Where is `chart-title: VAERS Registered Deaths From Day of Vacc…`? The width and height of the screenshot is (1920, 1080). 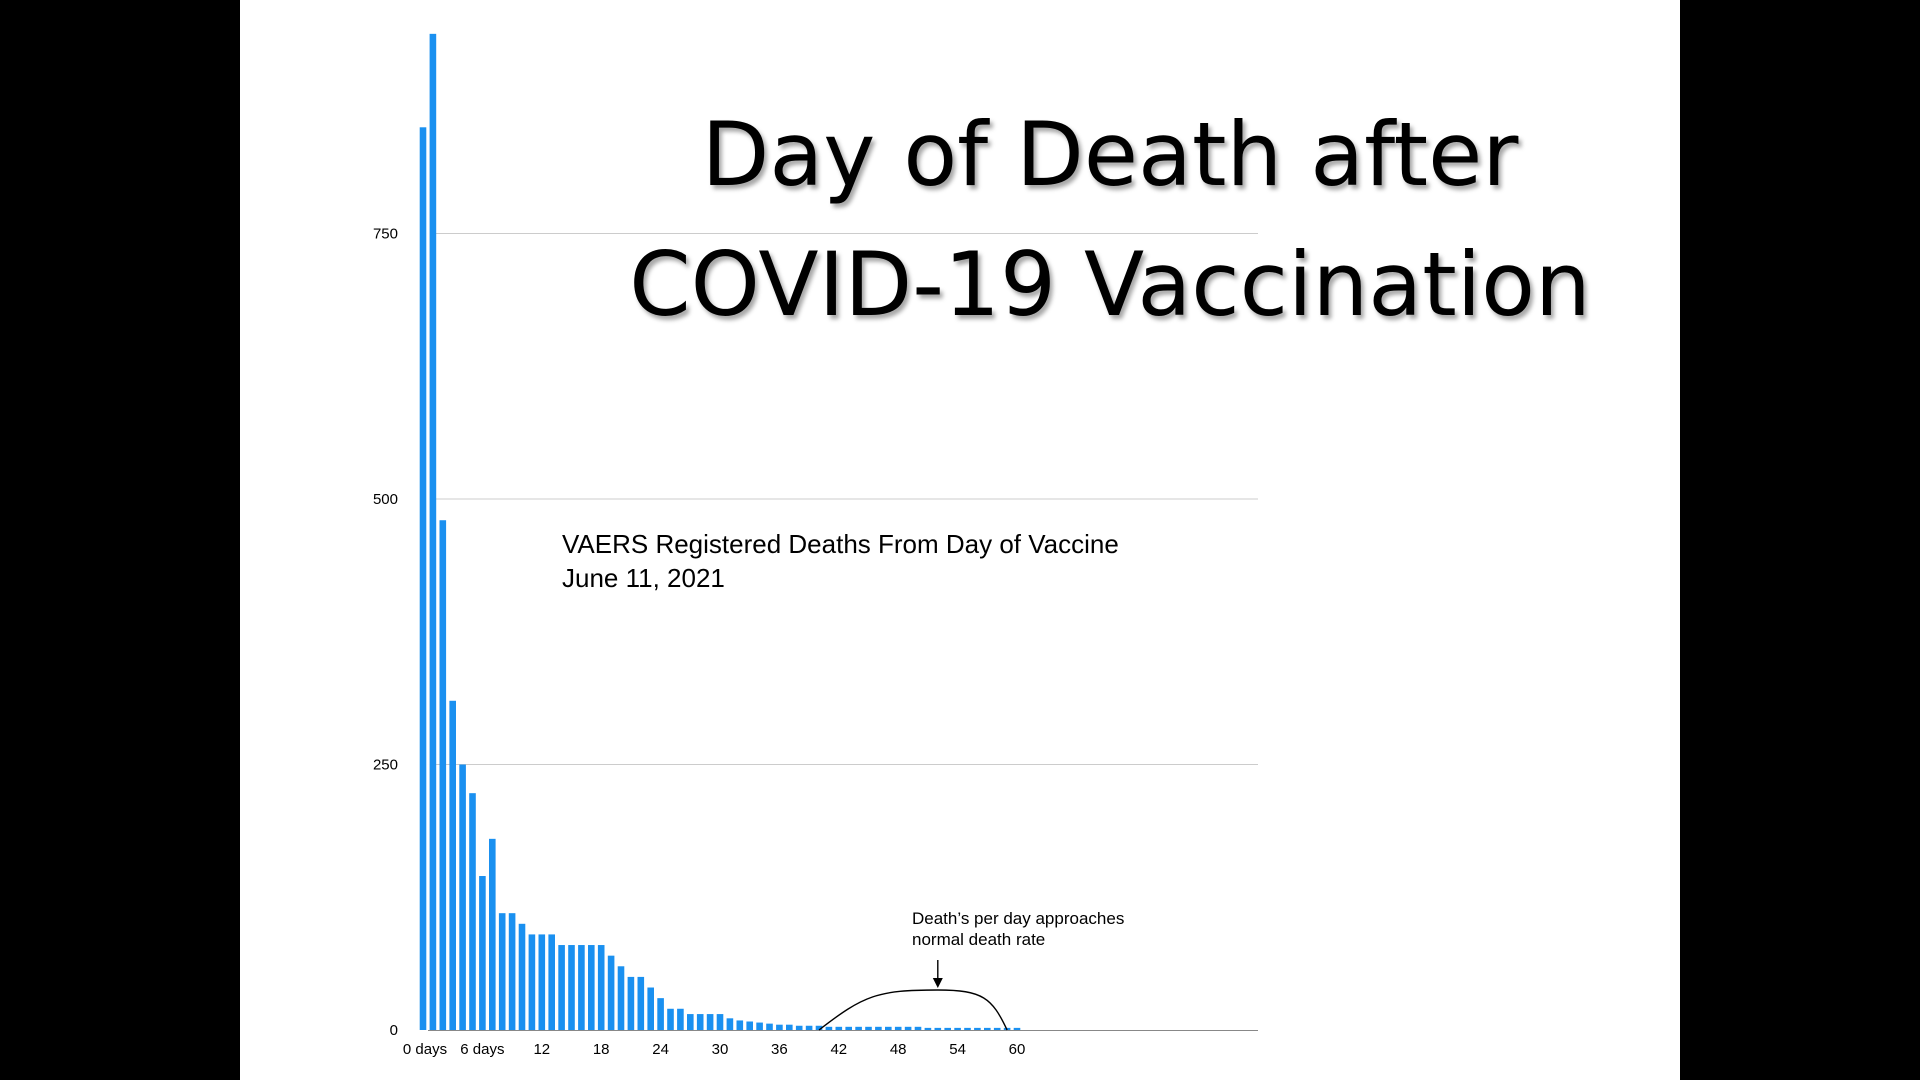
chart-title: VAERS Registered Deaths From Day of Vacc… is located at coordinates (840, 544).